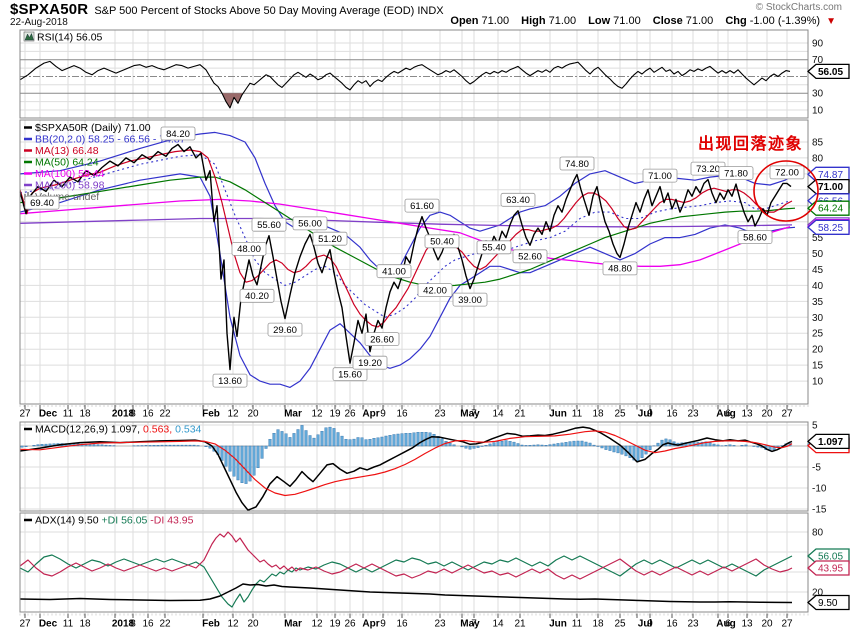 Image resolution: width=850 pixels, height=633 pixels. Describe the element at coordinates (830, 209) in the screenshot. I see `axis-value-text: 64.24` at that location.